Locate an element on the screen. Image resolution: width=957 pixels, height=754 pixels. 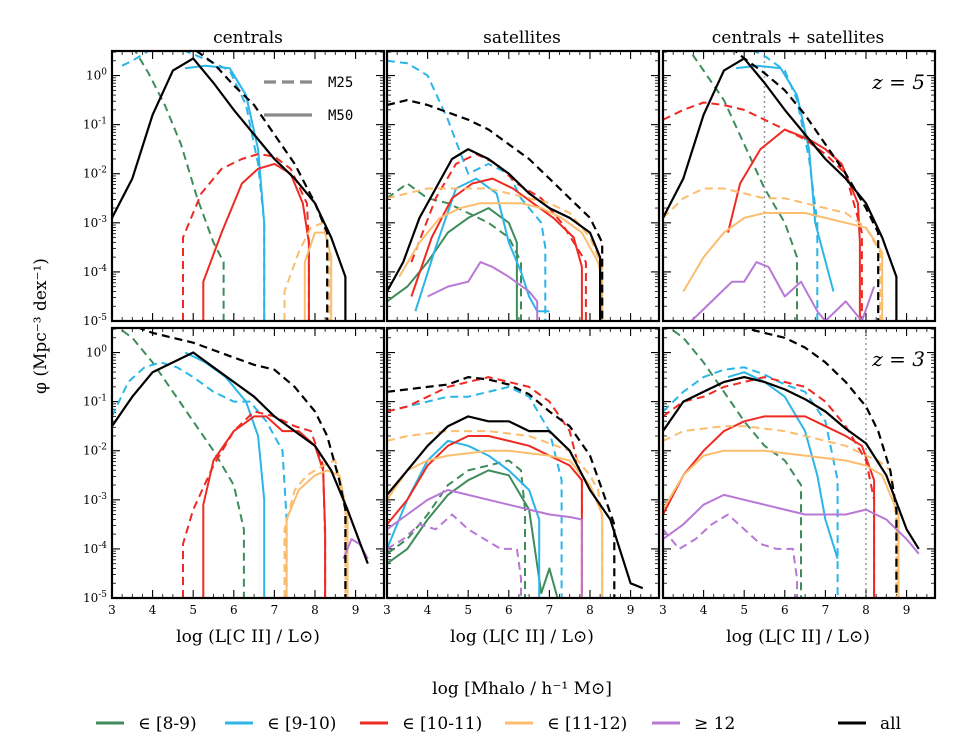
legend-entry-label: ∈ [8-9) is located at coordinates (167, 724).